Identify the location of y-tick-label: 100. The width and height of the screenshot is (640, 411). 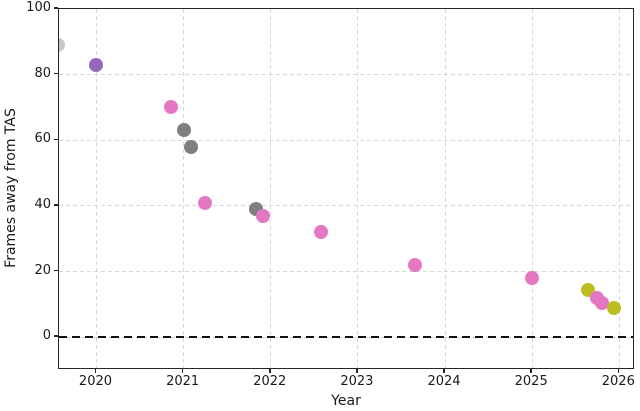
(38, 7).